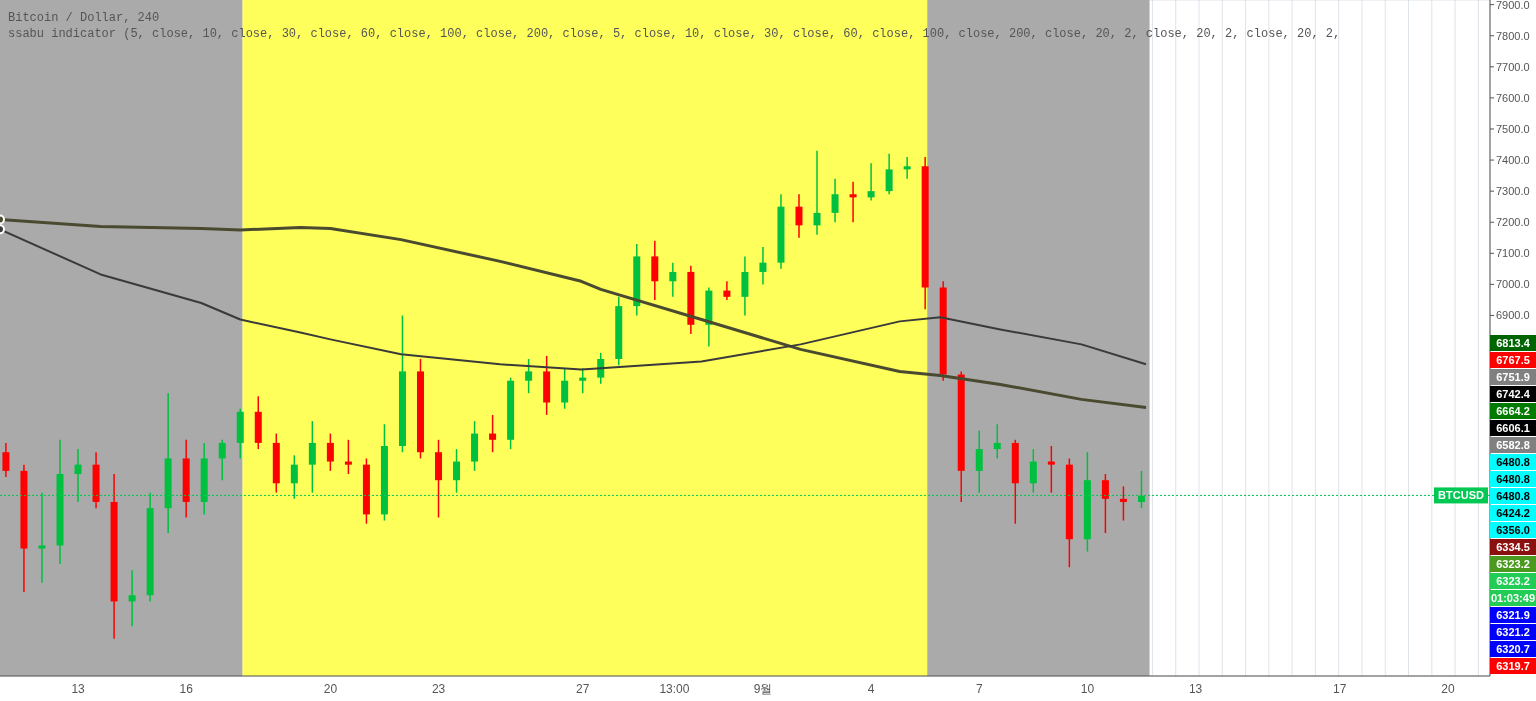 The width and height of the screenshot is (1536, 701). What do you see at coordinates (1513, 632) in the screenshot?
I see `text: 6321.2` at bounding box center [1513, 632].